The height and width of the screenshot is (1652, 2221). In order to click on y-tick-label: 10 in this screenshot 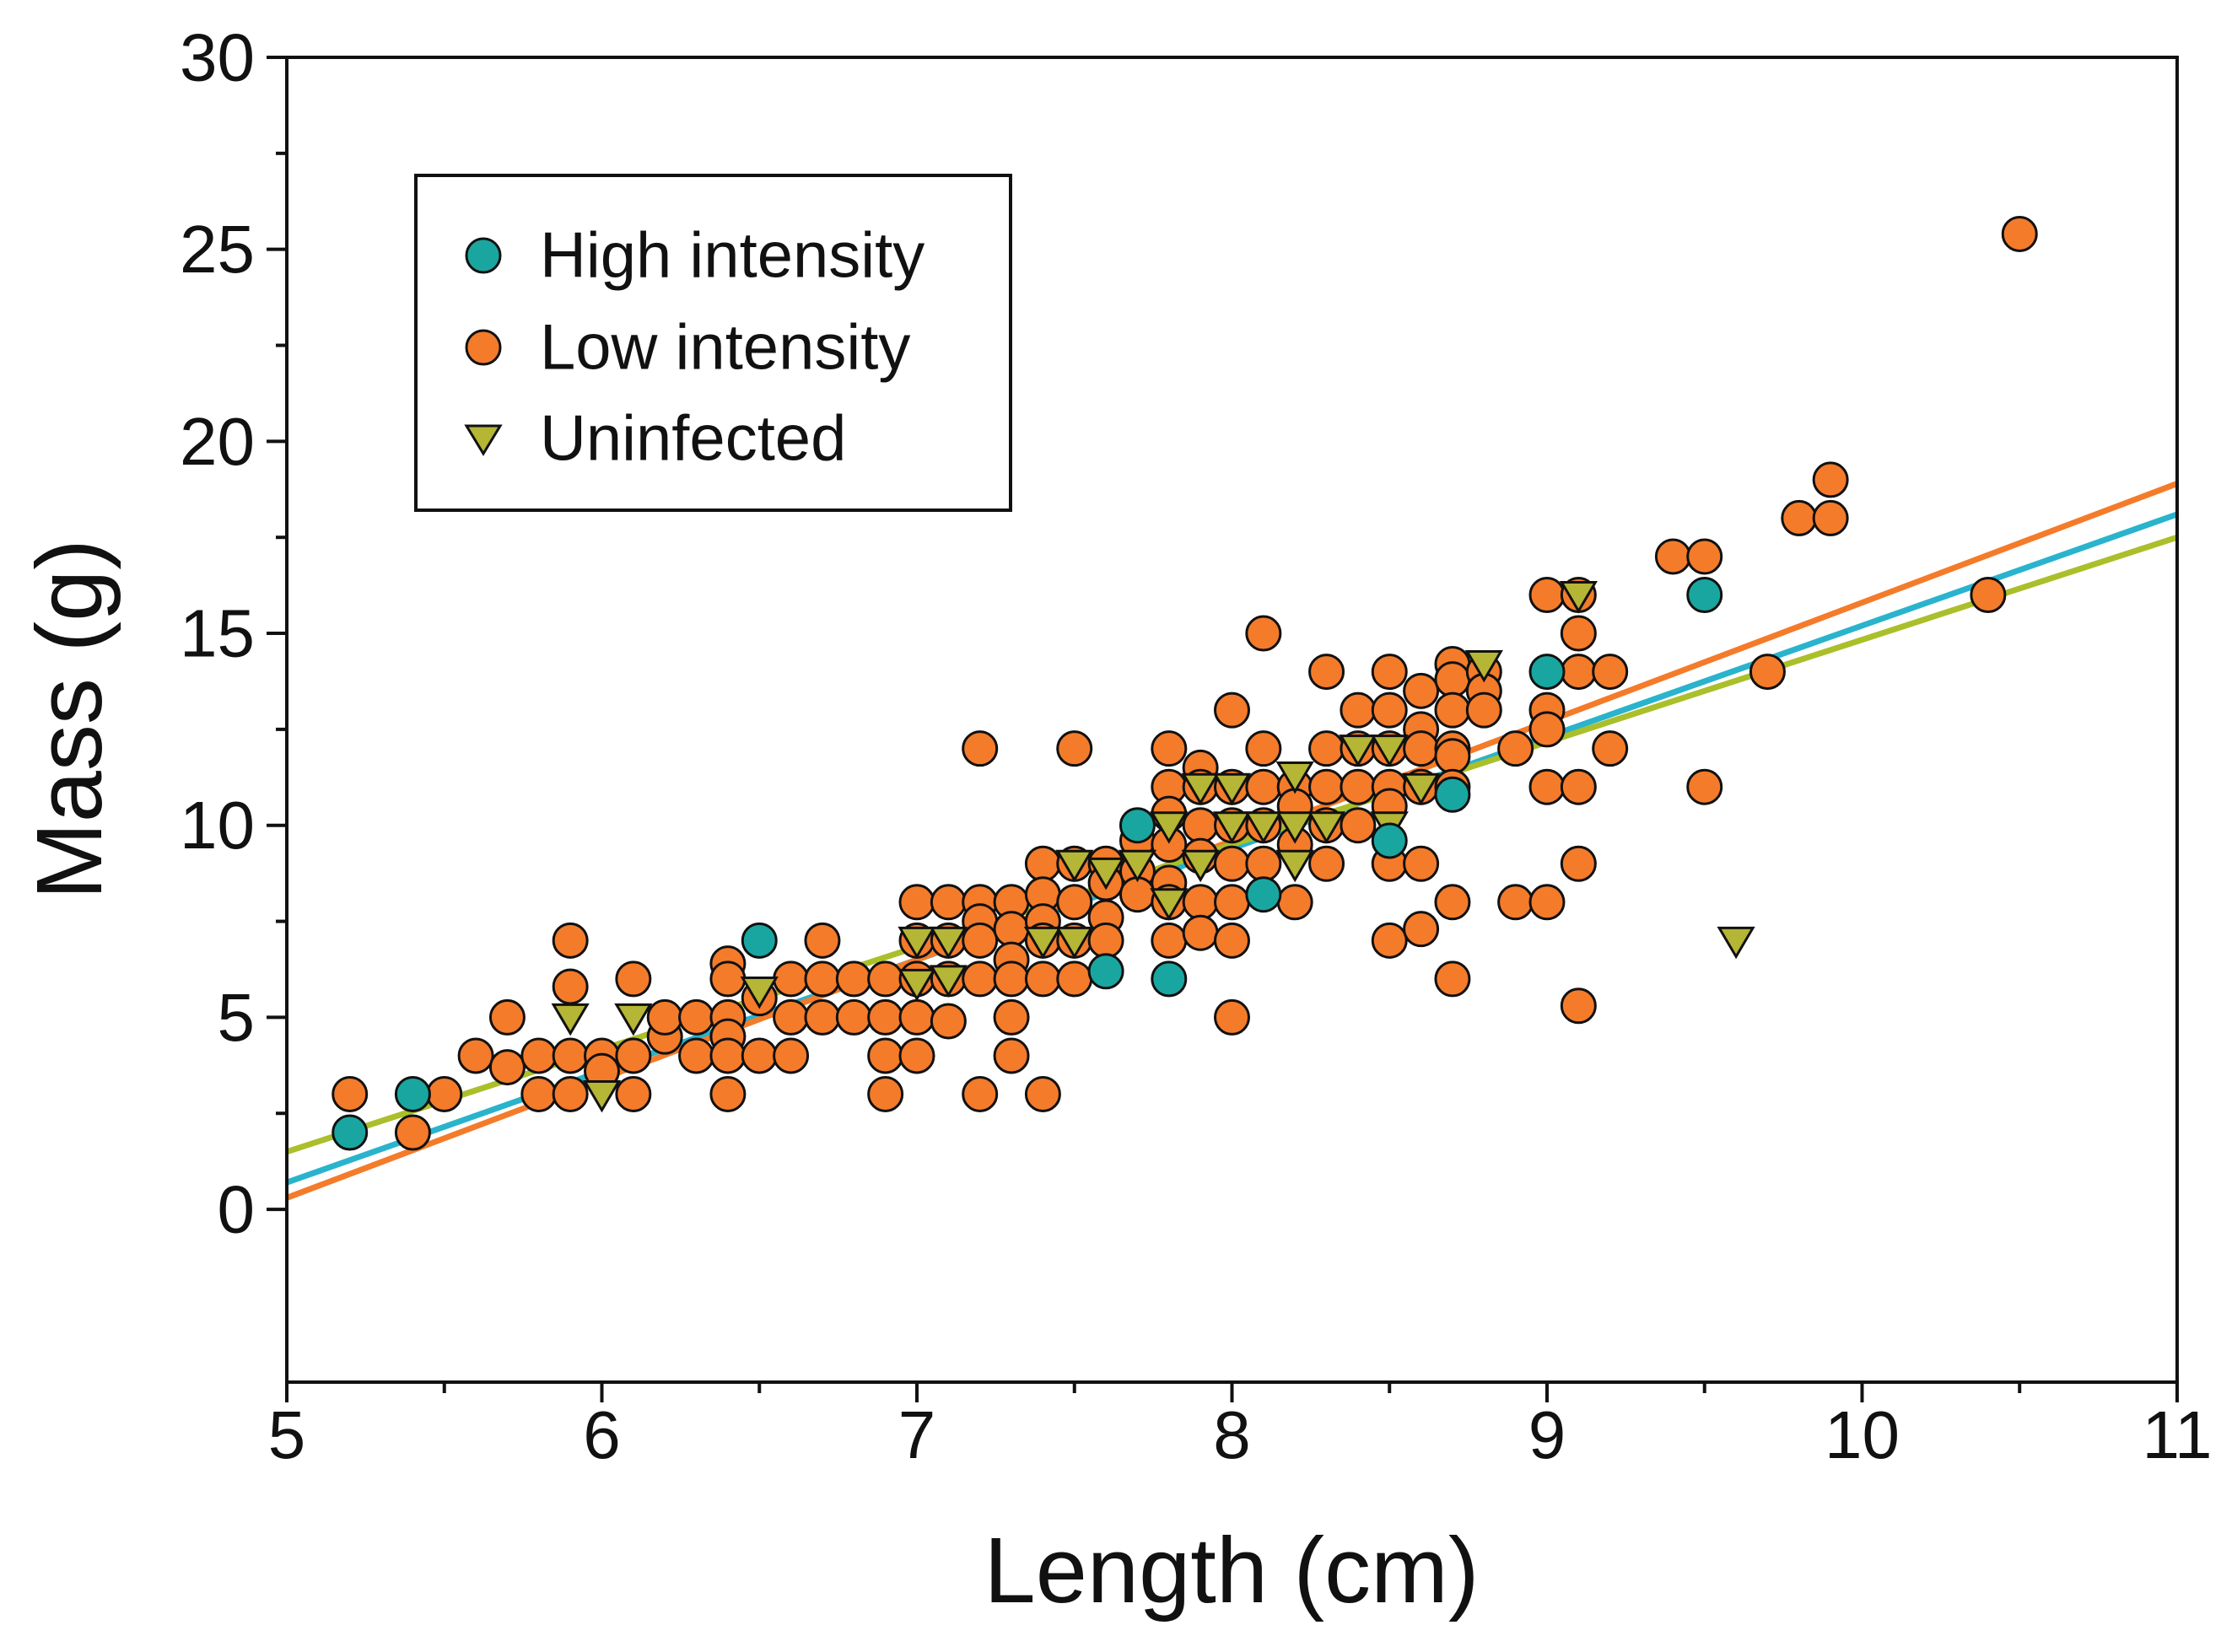, I will do `click(217, 826)`.